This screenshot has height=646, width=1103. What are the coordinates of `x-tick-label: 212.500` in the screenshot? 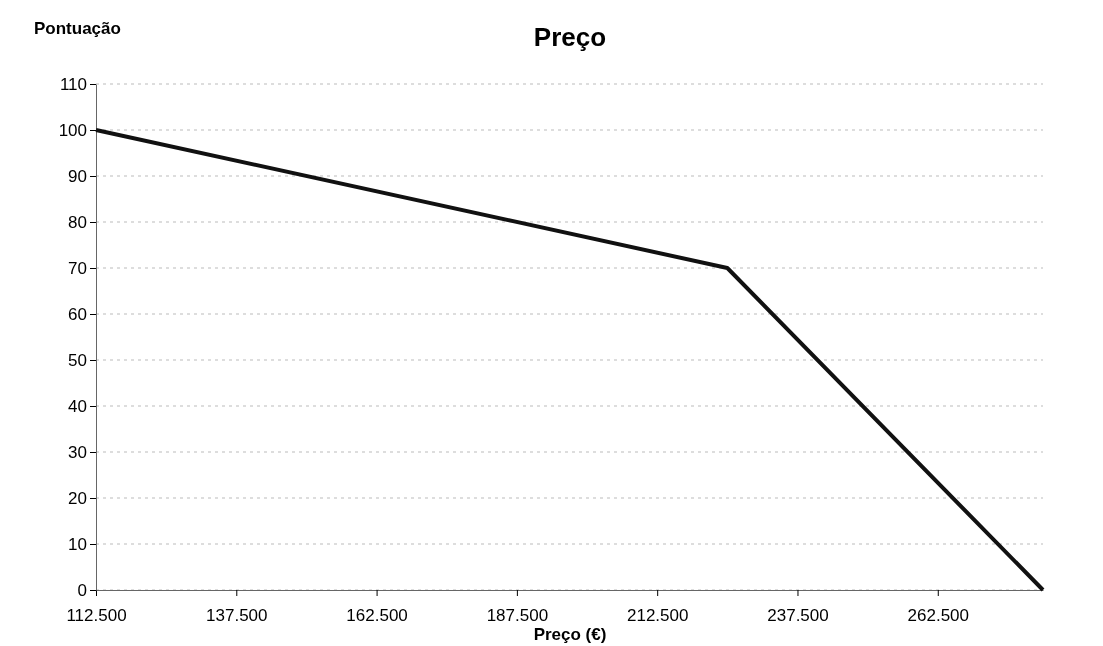 It's located at (657, 616).